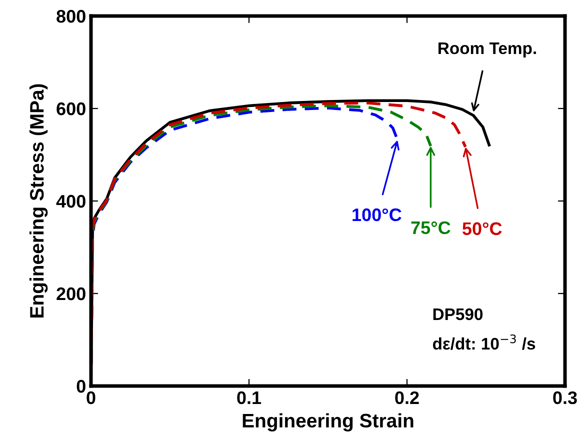 The height and width of the screenshot is (447, 581). Describe the element at coordinates (407, 397) in the screenshot. I see `x-tick-label: 0.2` at that location.